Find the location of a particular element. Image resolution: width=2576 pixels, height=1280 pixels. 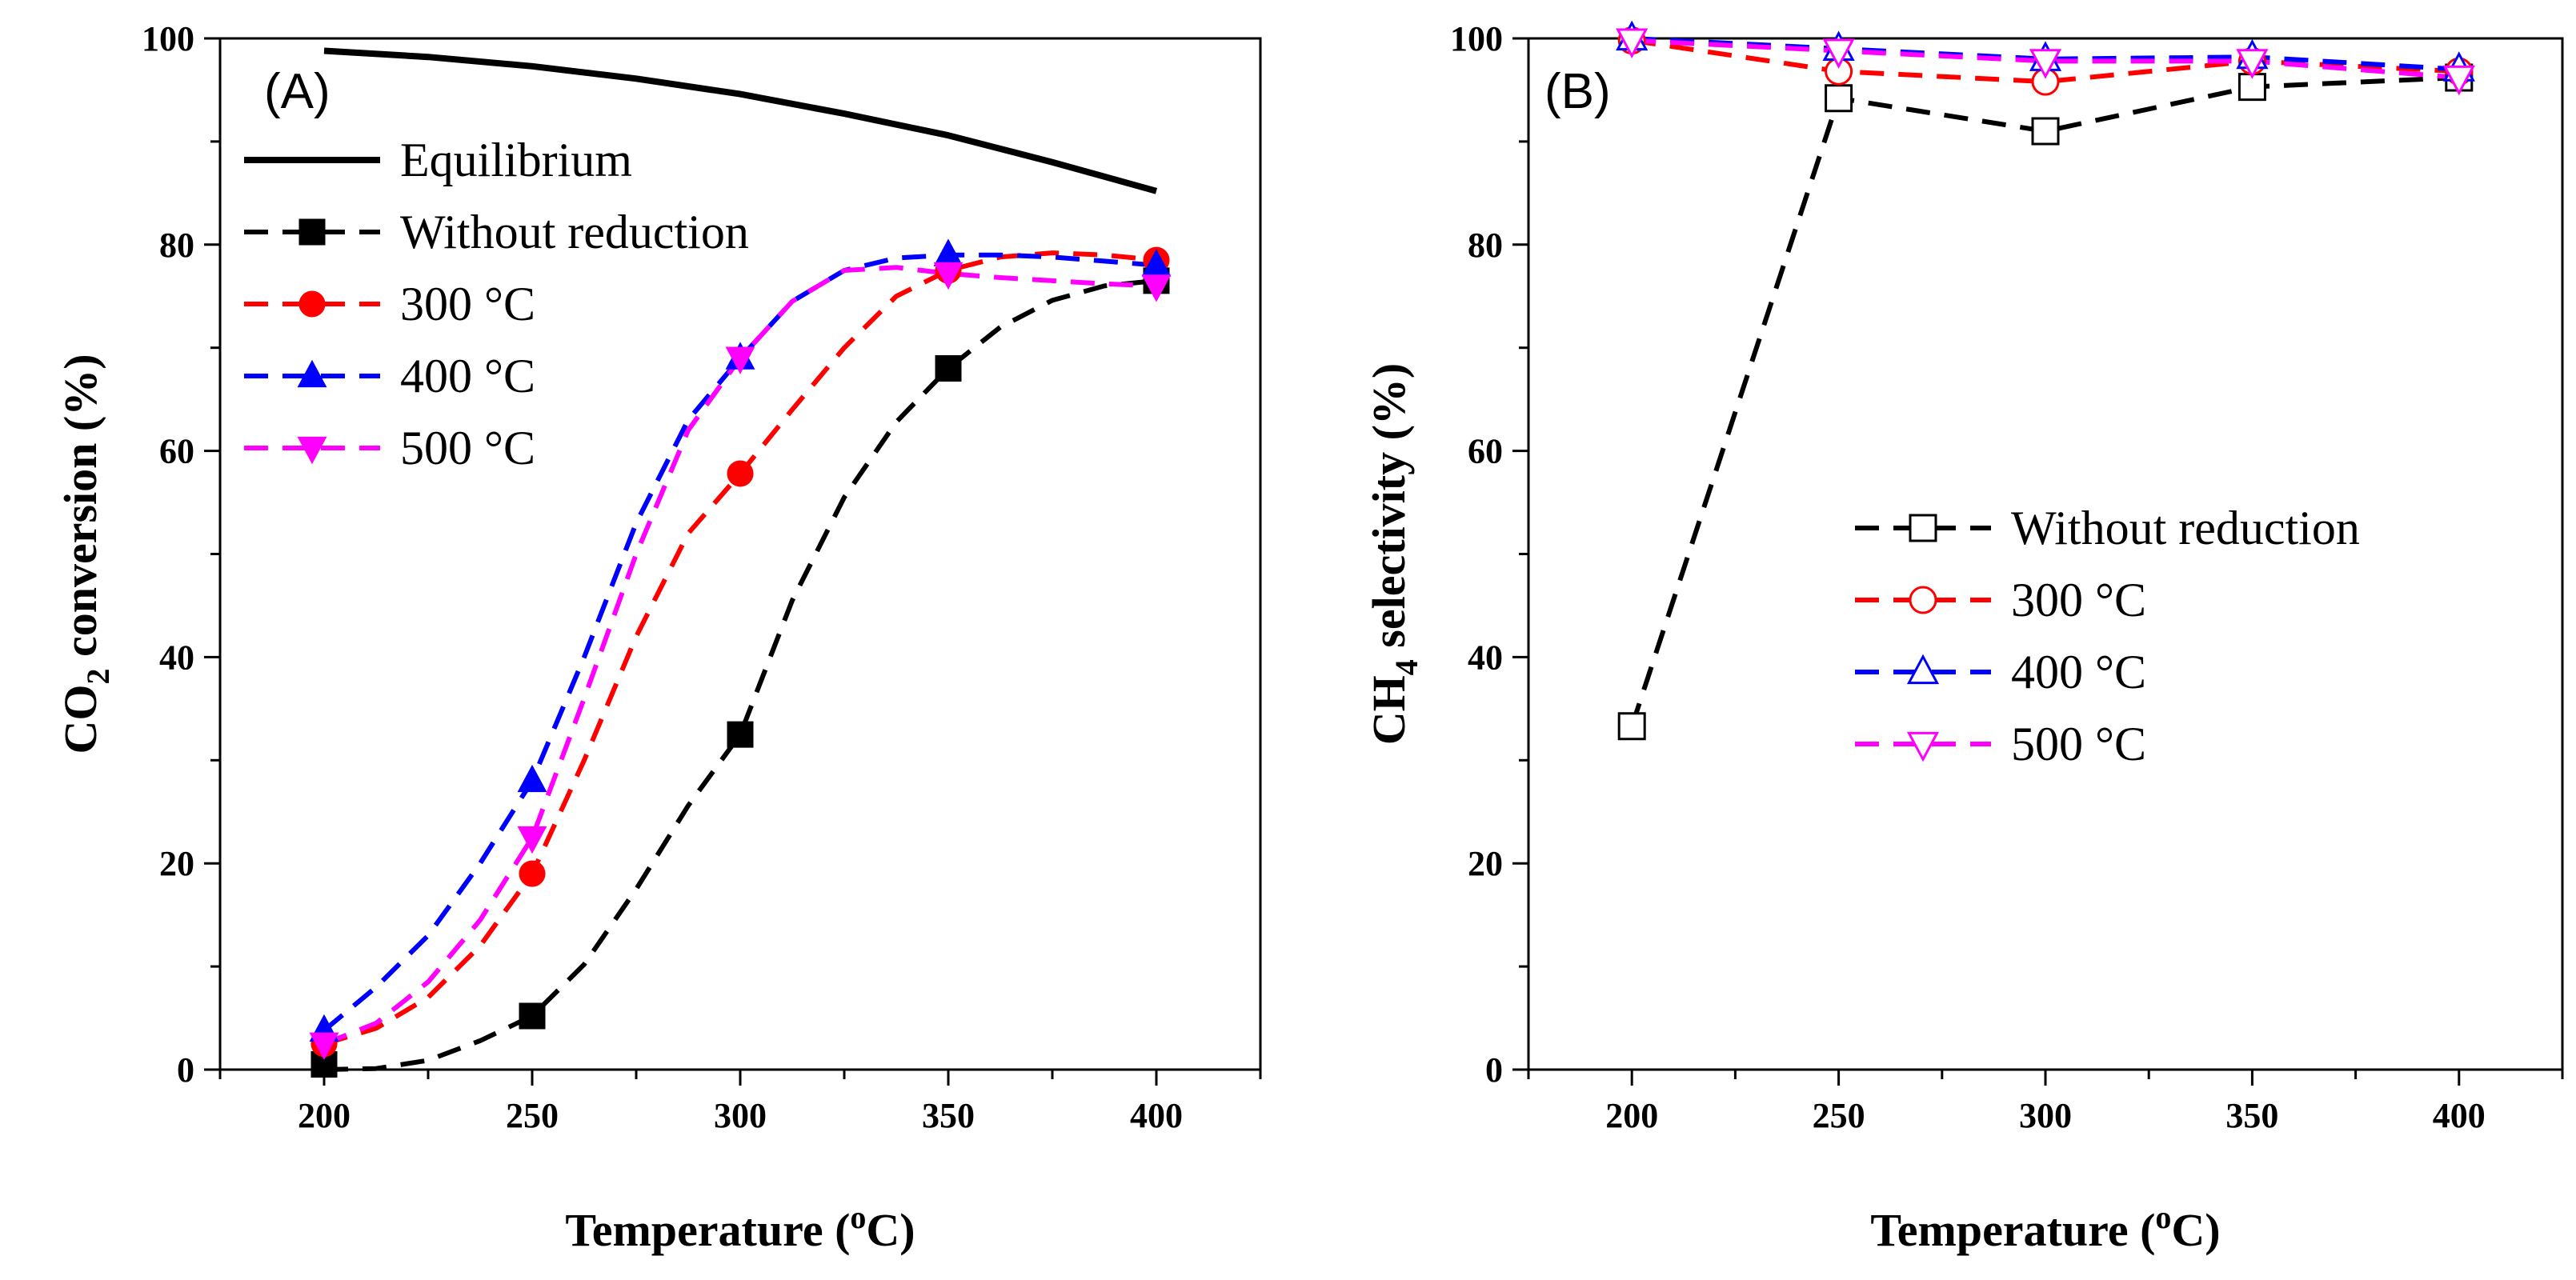

panel-b-legend-label-400-c: 400 °C is located at coordinates (2078, 672).